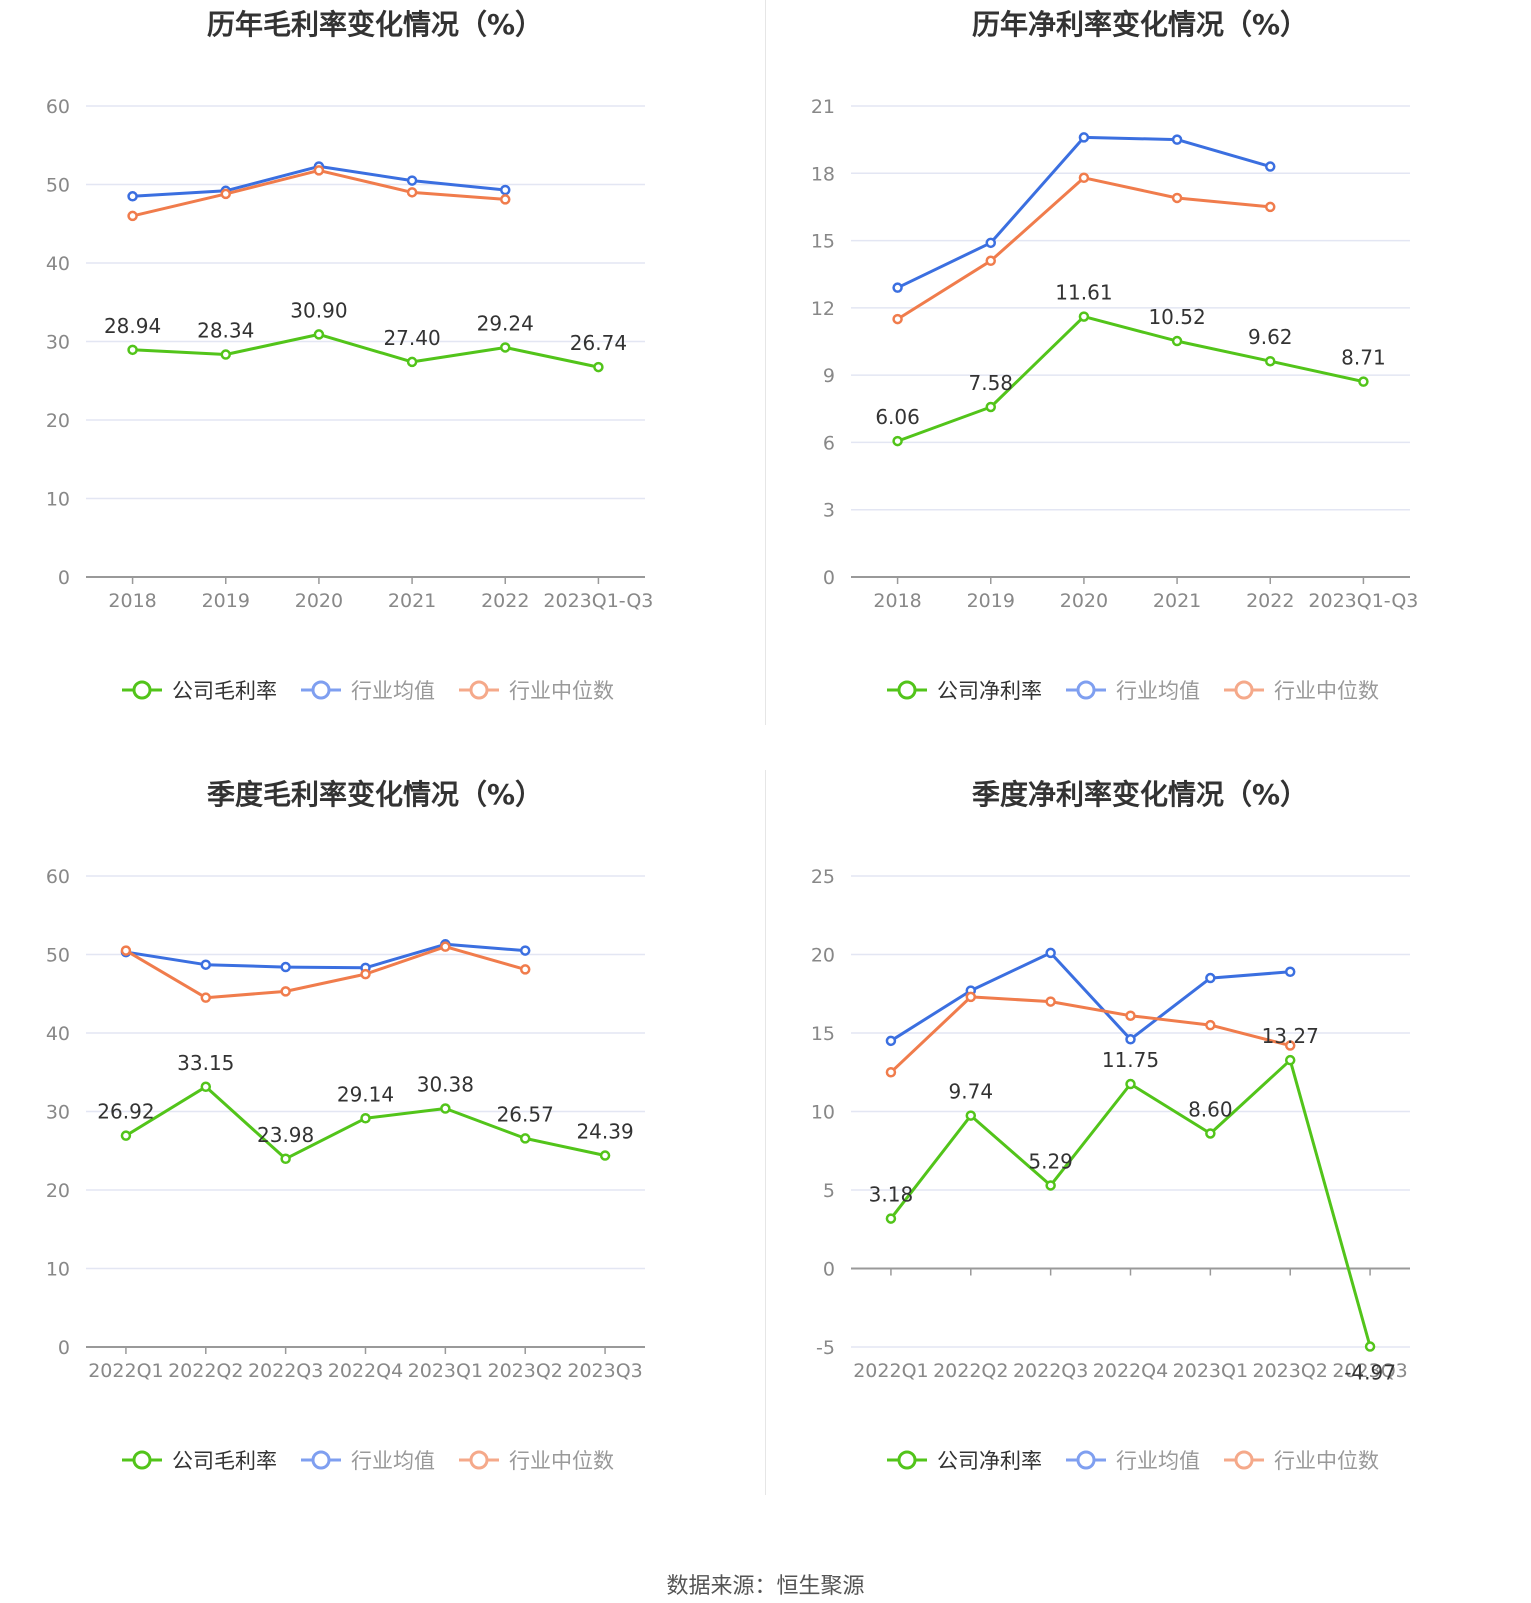 Image resolution: width=1531 pixels, height=1603 pixels. What do you see at coordinates (598, 343) in the screenshot?
I see `data-label: 26.74` at bounding box center [598, 343].